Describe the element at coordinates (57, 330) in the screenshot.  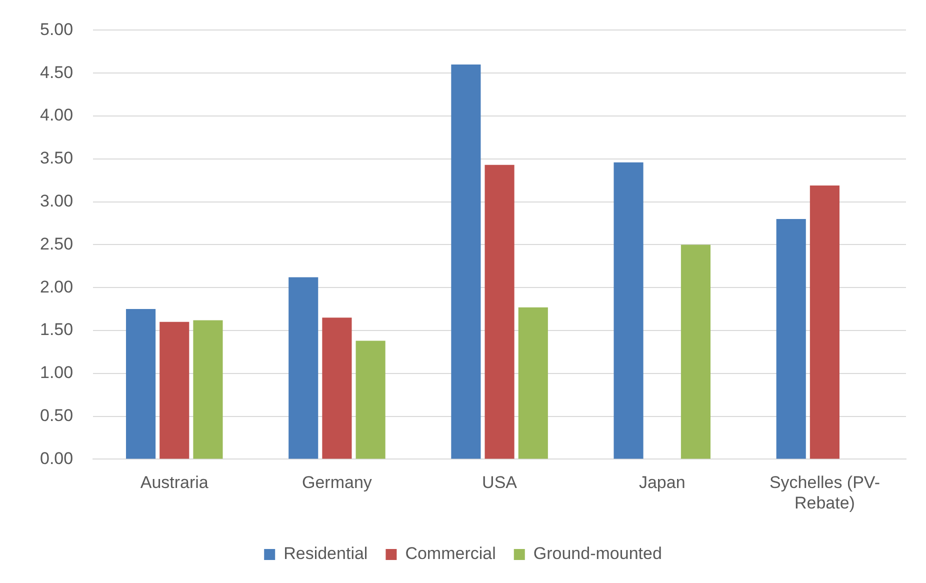
I see `y-tick-label: 1.50` at that location.